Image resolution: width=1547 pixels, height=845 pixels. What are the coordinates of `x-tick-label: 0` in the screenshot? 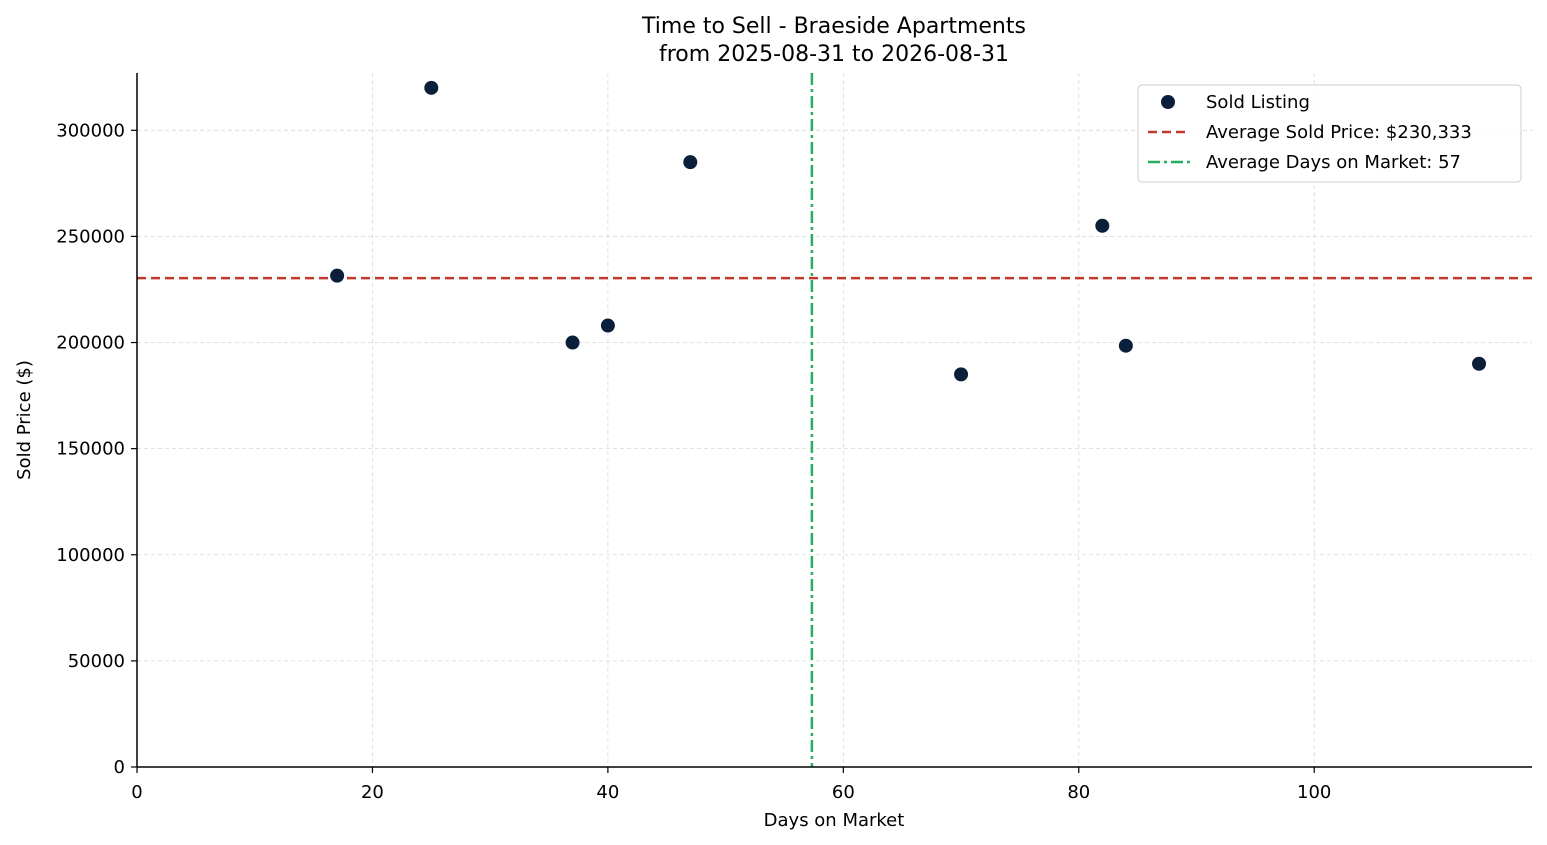 It's located at (136, 792).